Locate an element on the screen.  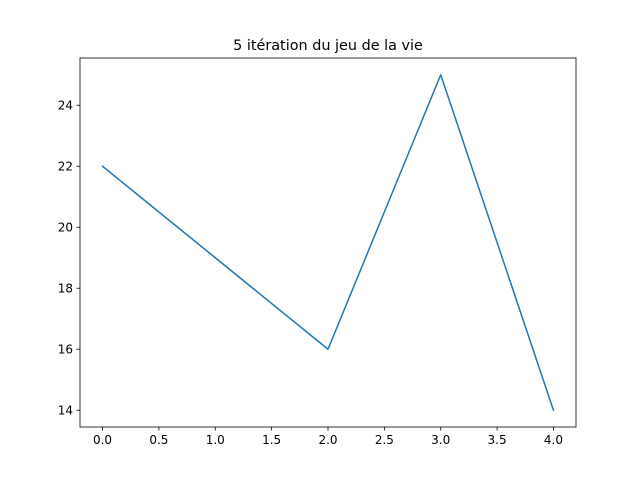
x-tick-label: 0.0 is located at coordinates (102, 440).